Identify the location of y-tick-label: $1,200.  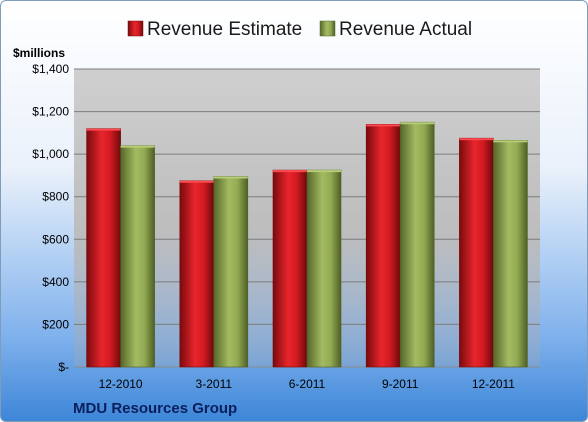
(50, 112).